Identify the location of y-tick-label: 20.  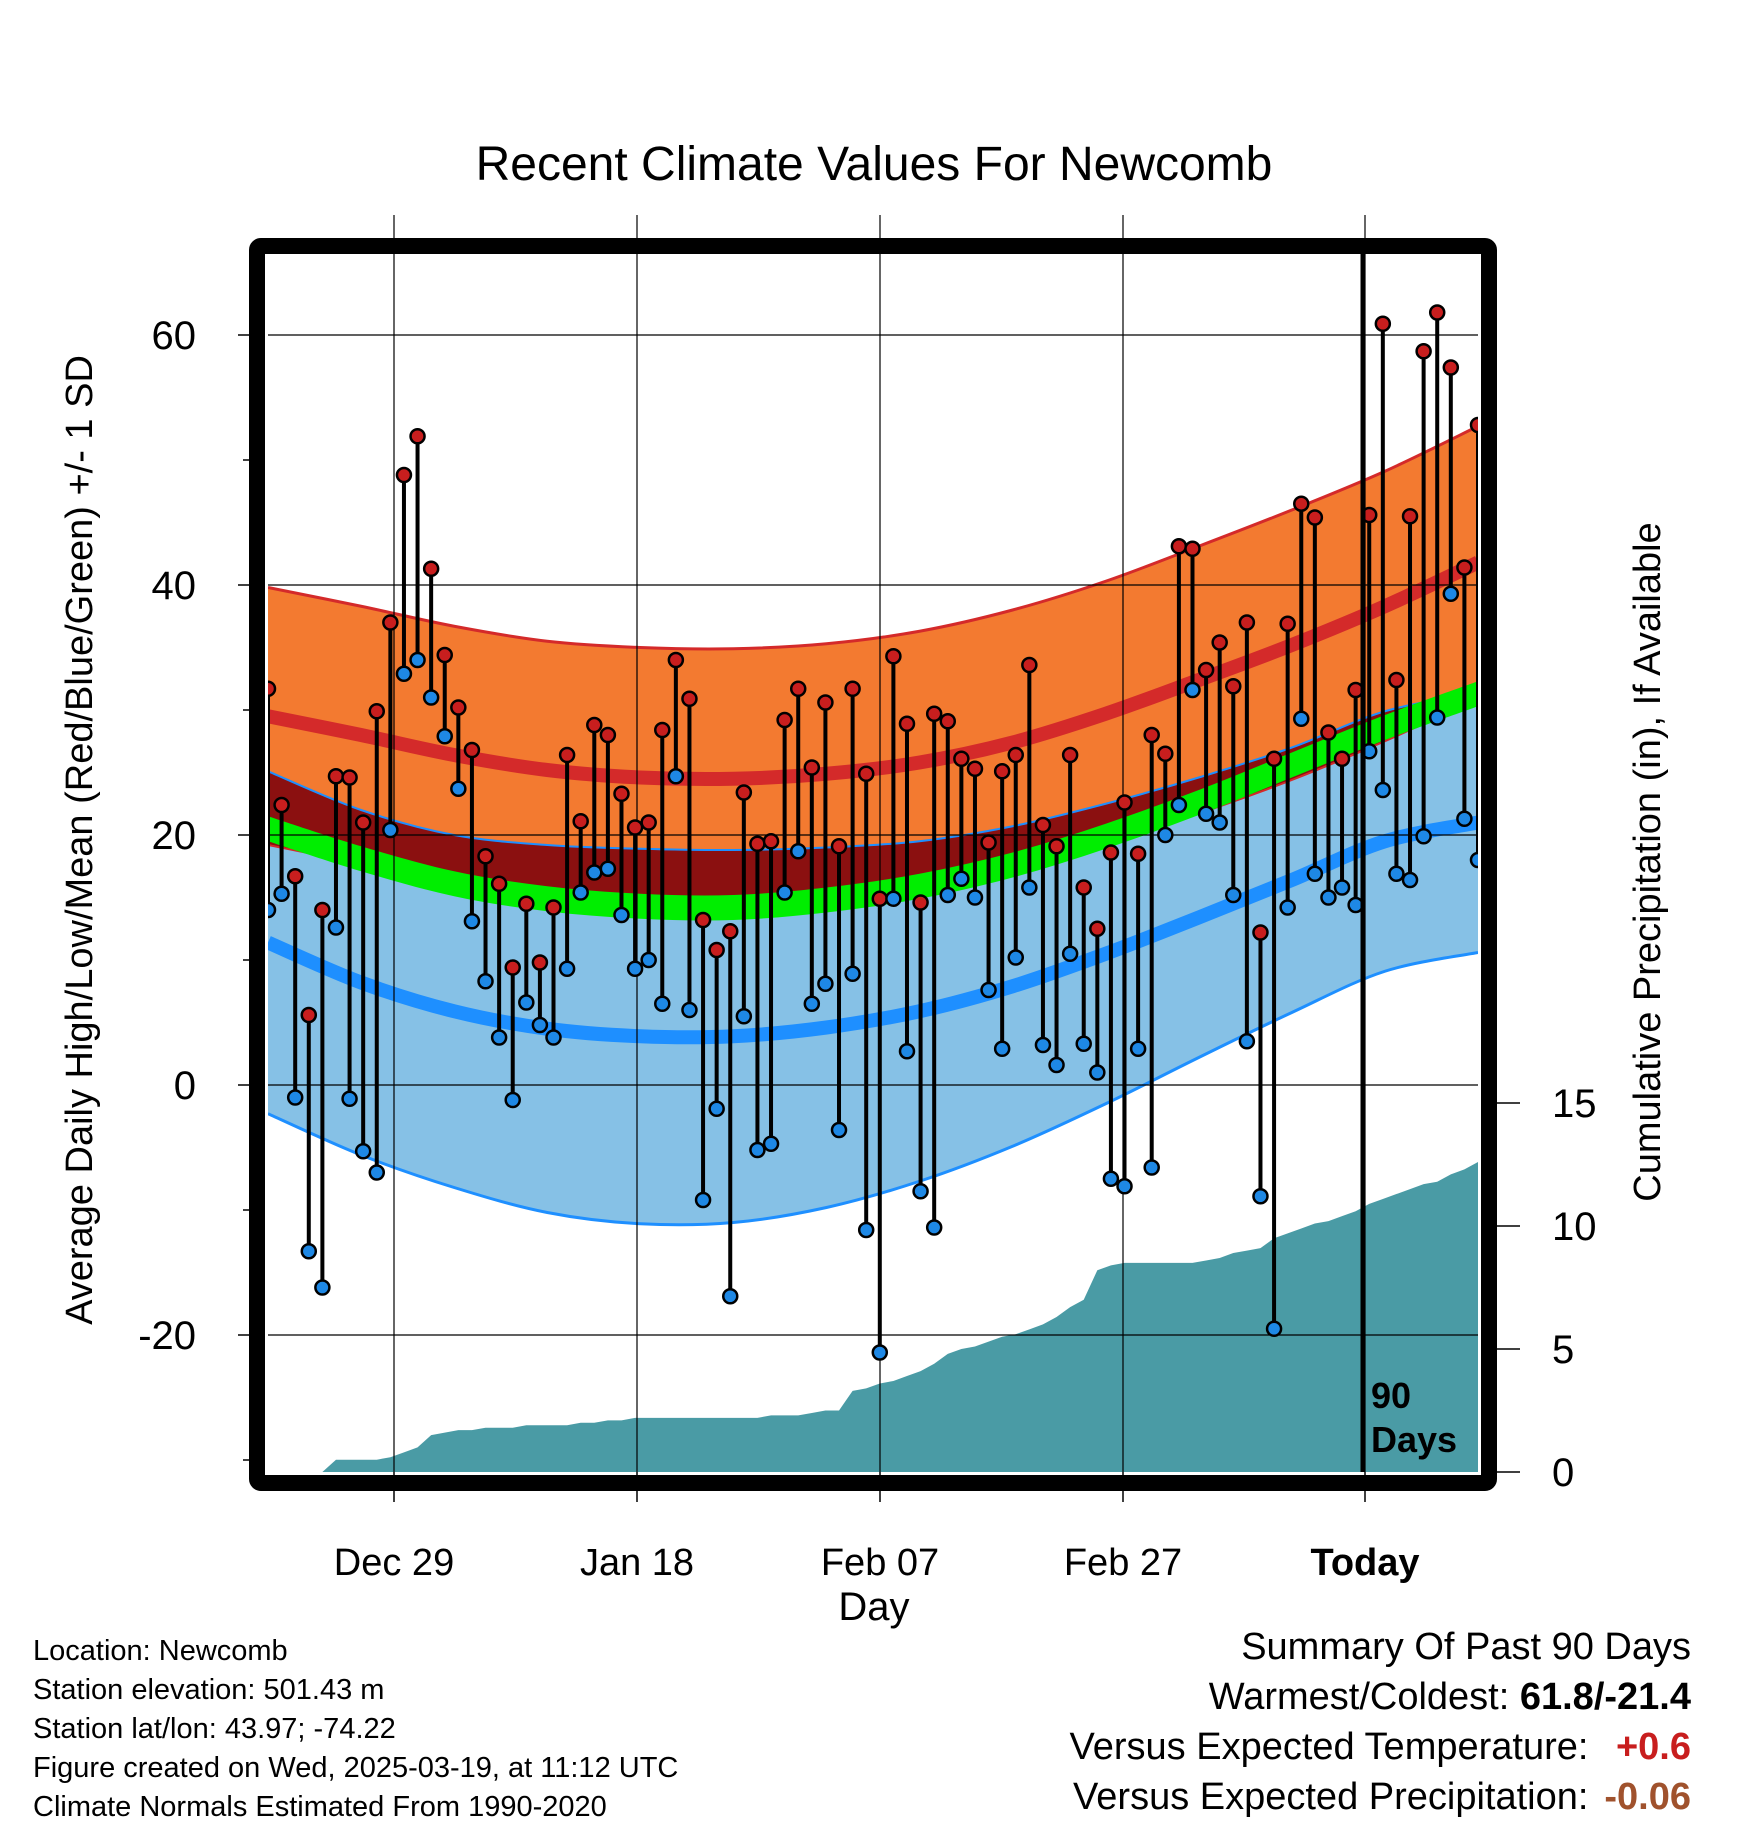
(174, 836).